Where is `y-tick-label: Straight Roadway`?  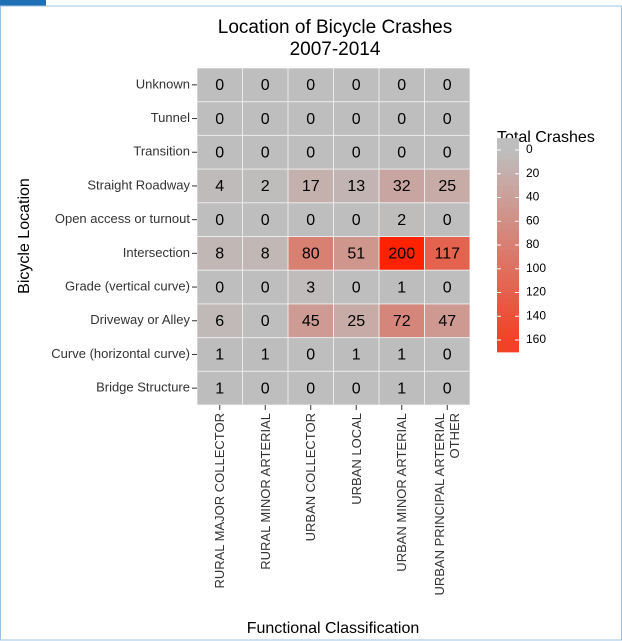 y-tick-label: Straight Roadway is located at coordinates (138, 184).